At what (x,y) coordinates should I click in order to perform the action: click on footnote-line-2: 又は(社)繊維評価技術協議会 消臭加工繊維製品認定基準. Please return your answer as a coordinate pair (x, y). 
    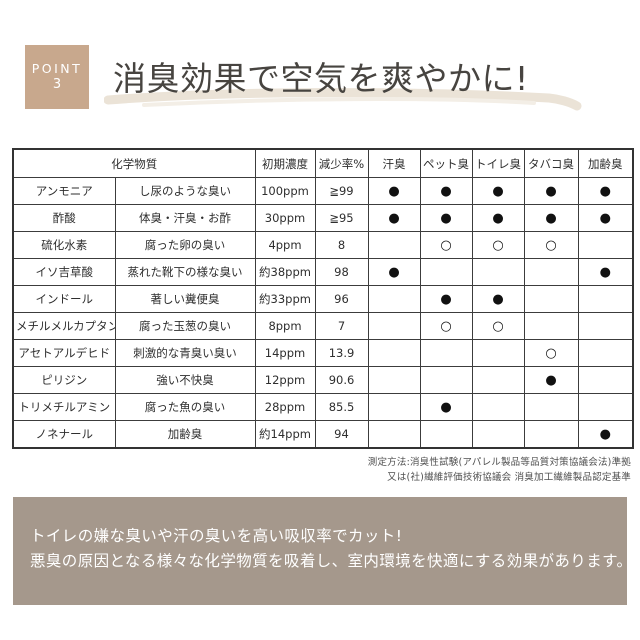
    Looking at the image, I should click on (509, 477).